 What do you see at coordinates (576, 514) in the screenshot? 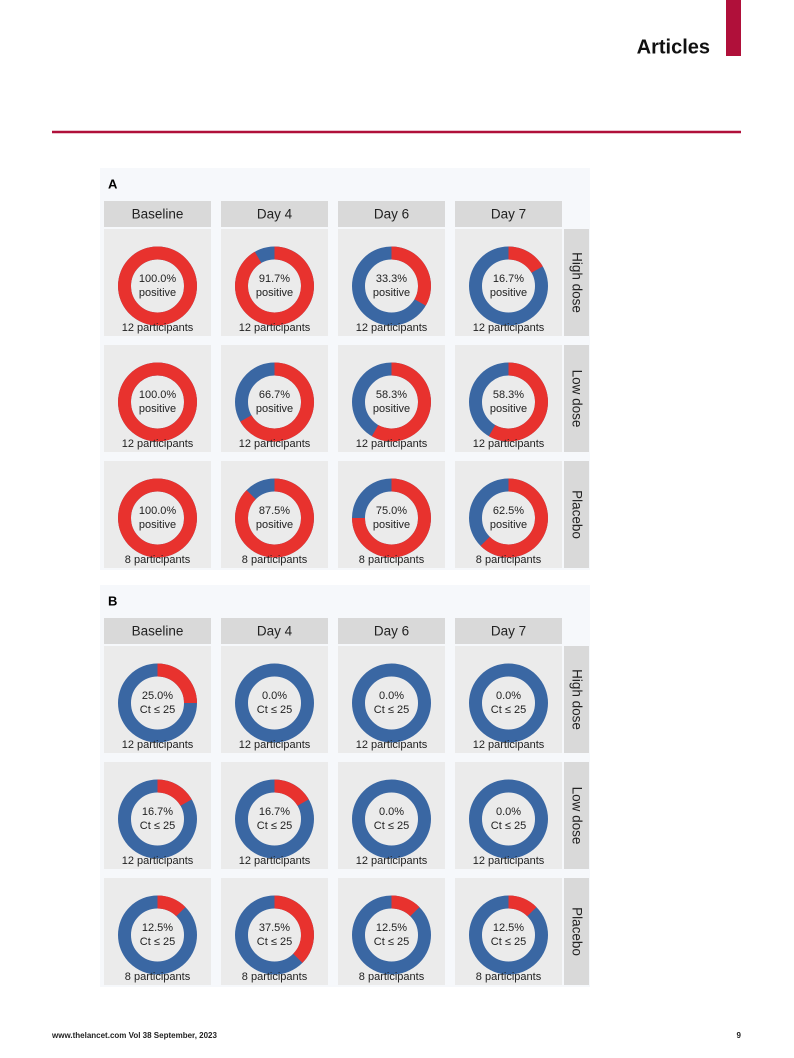
I see `row-label: Placebo` at bounding box center [576, 514].